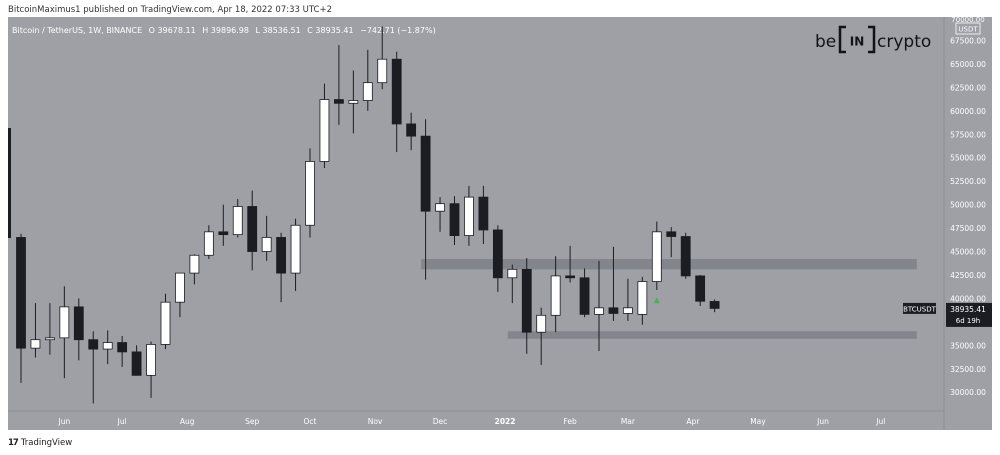 The image size is (1000, 455). I want to click on change-value: −742.71 (−1.87%), so click(398, 30).